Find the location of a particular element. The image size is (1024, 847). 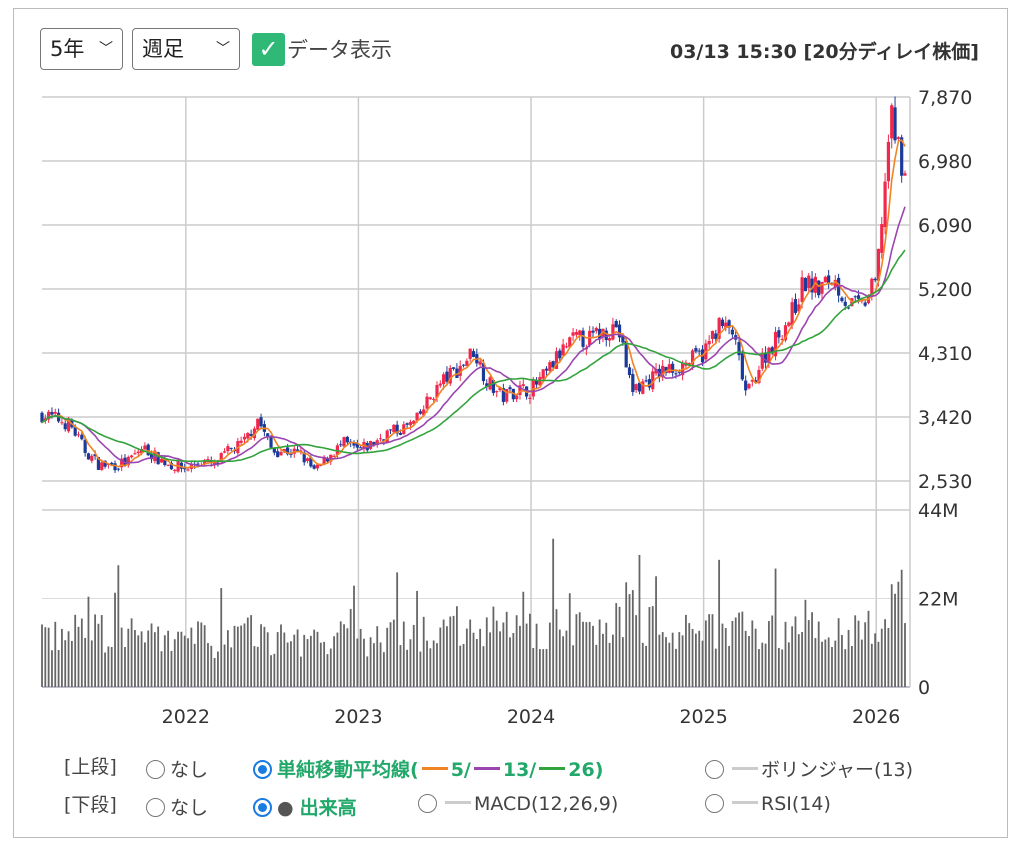

option-label: なし is located at coordinates (189, 808).